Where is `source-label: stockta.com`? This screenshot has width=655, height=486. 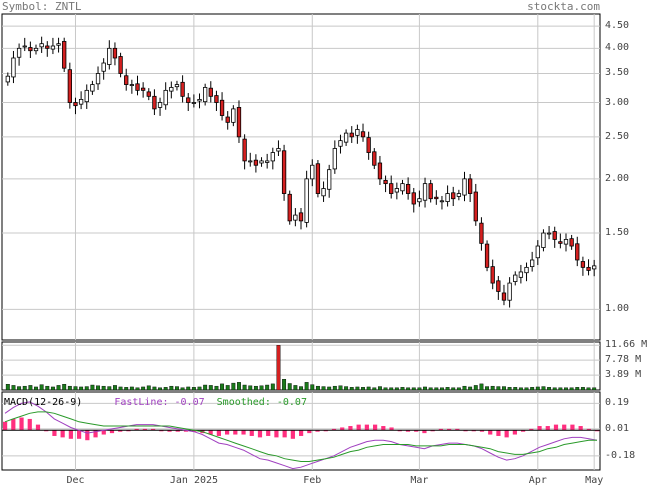
source-label: stockta.com is located at coordinates (563, 6).